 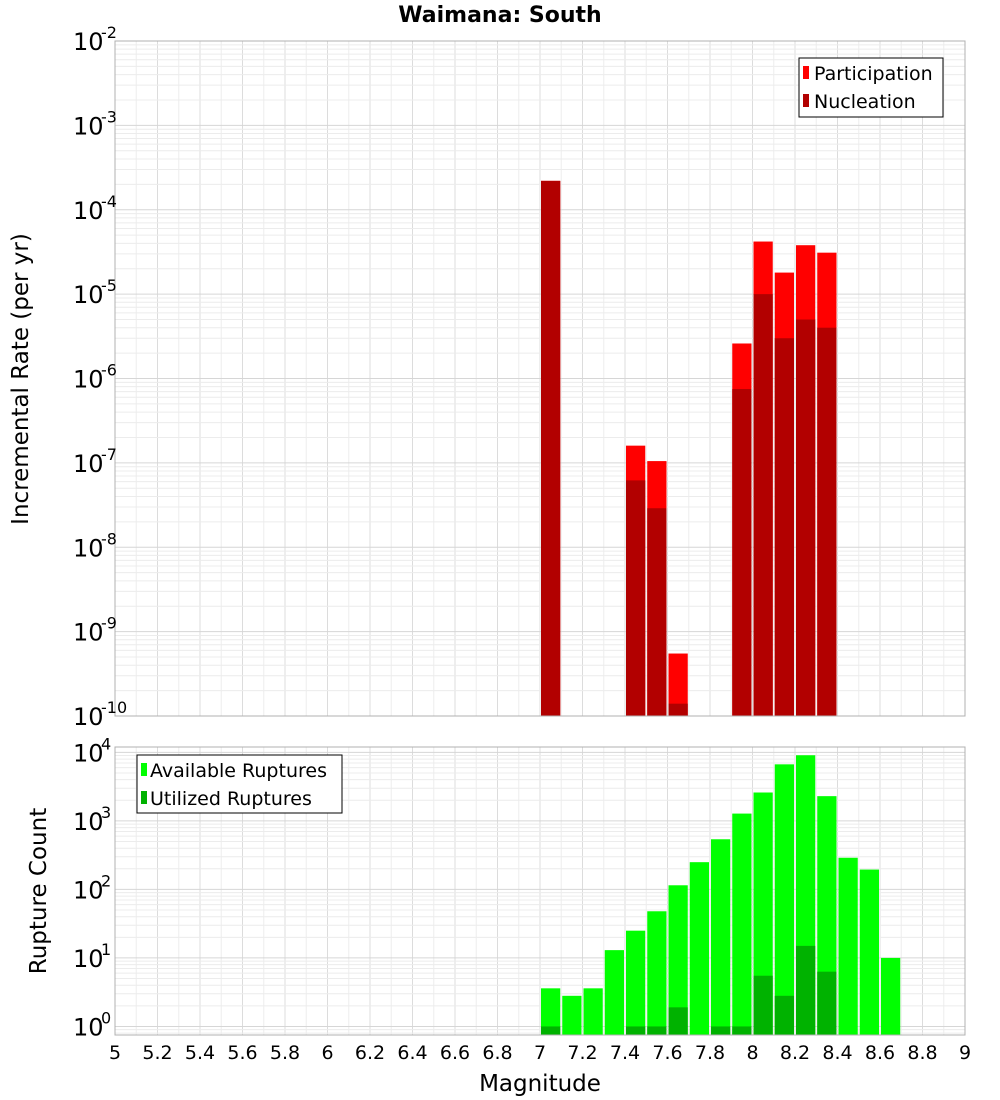 I want to click on x-tick-label: 6.2, so click(x=370, y=1053).